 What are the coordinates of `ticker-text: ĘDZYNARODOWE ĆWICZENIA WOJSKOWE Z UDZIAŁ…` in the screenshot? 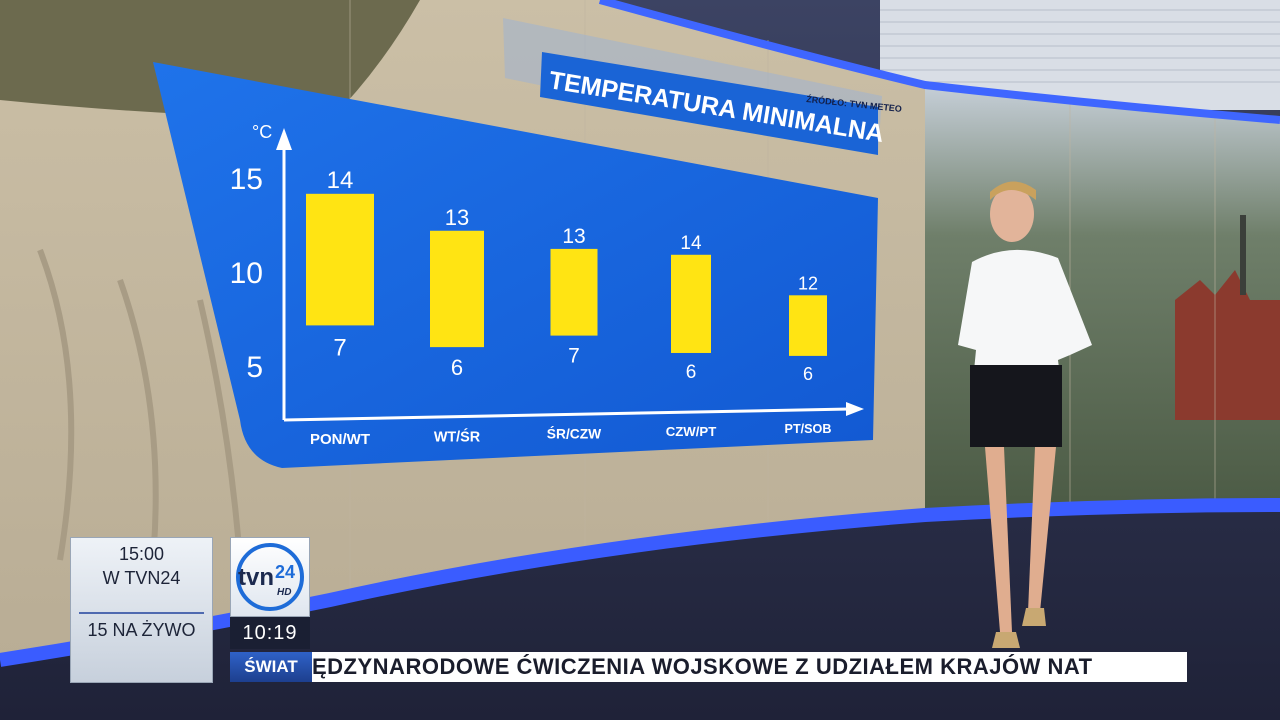 It's located at (702, 666).